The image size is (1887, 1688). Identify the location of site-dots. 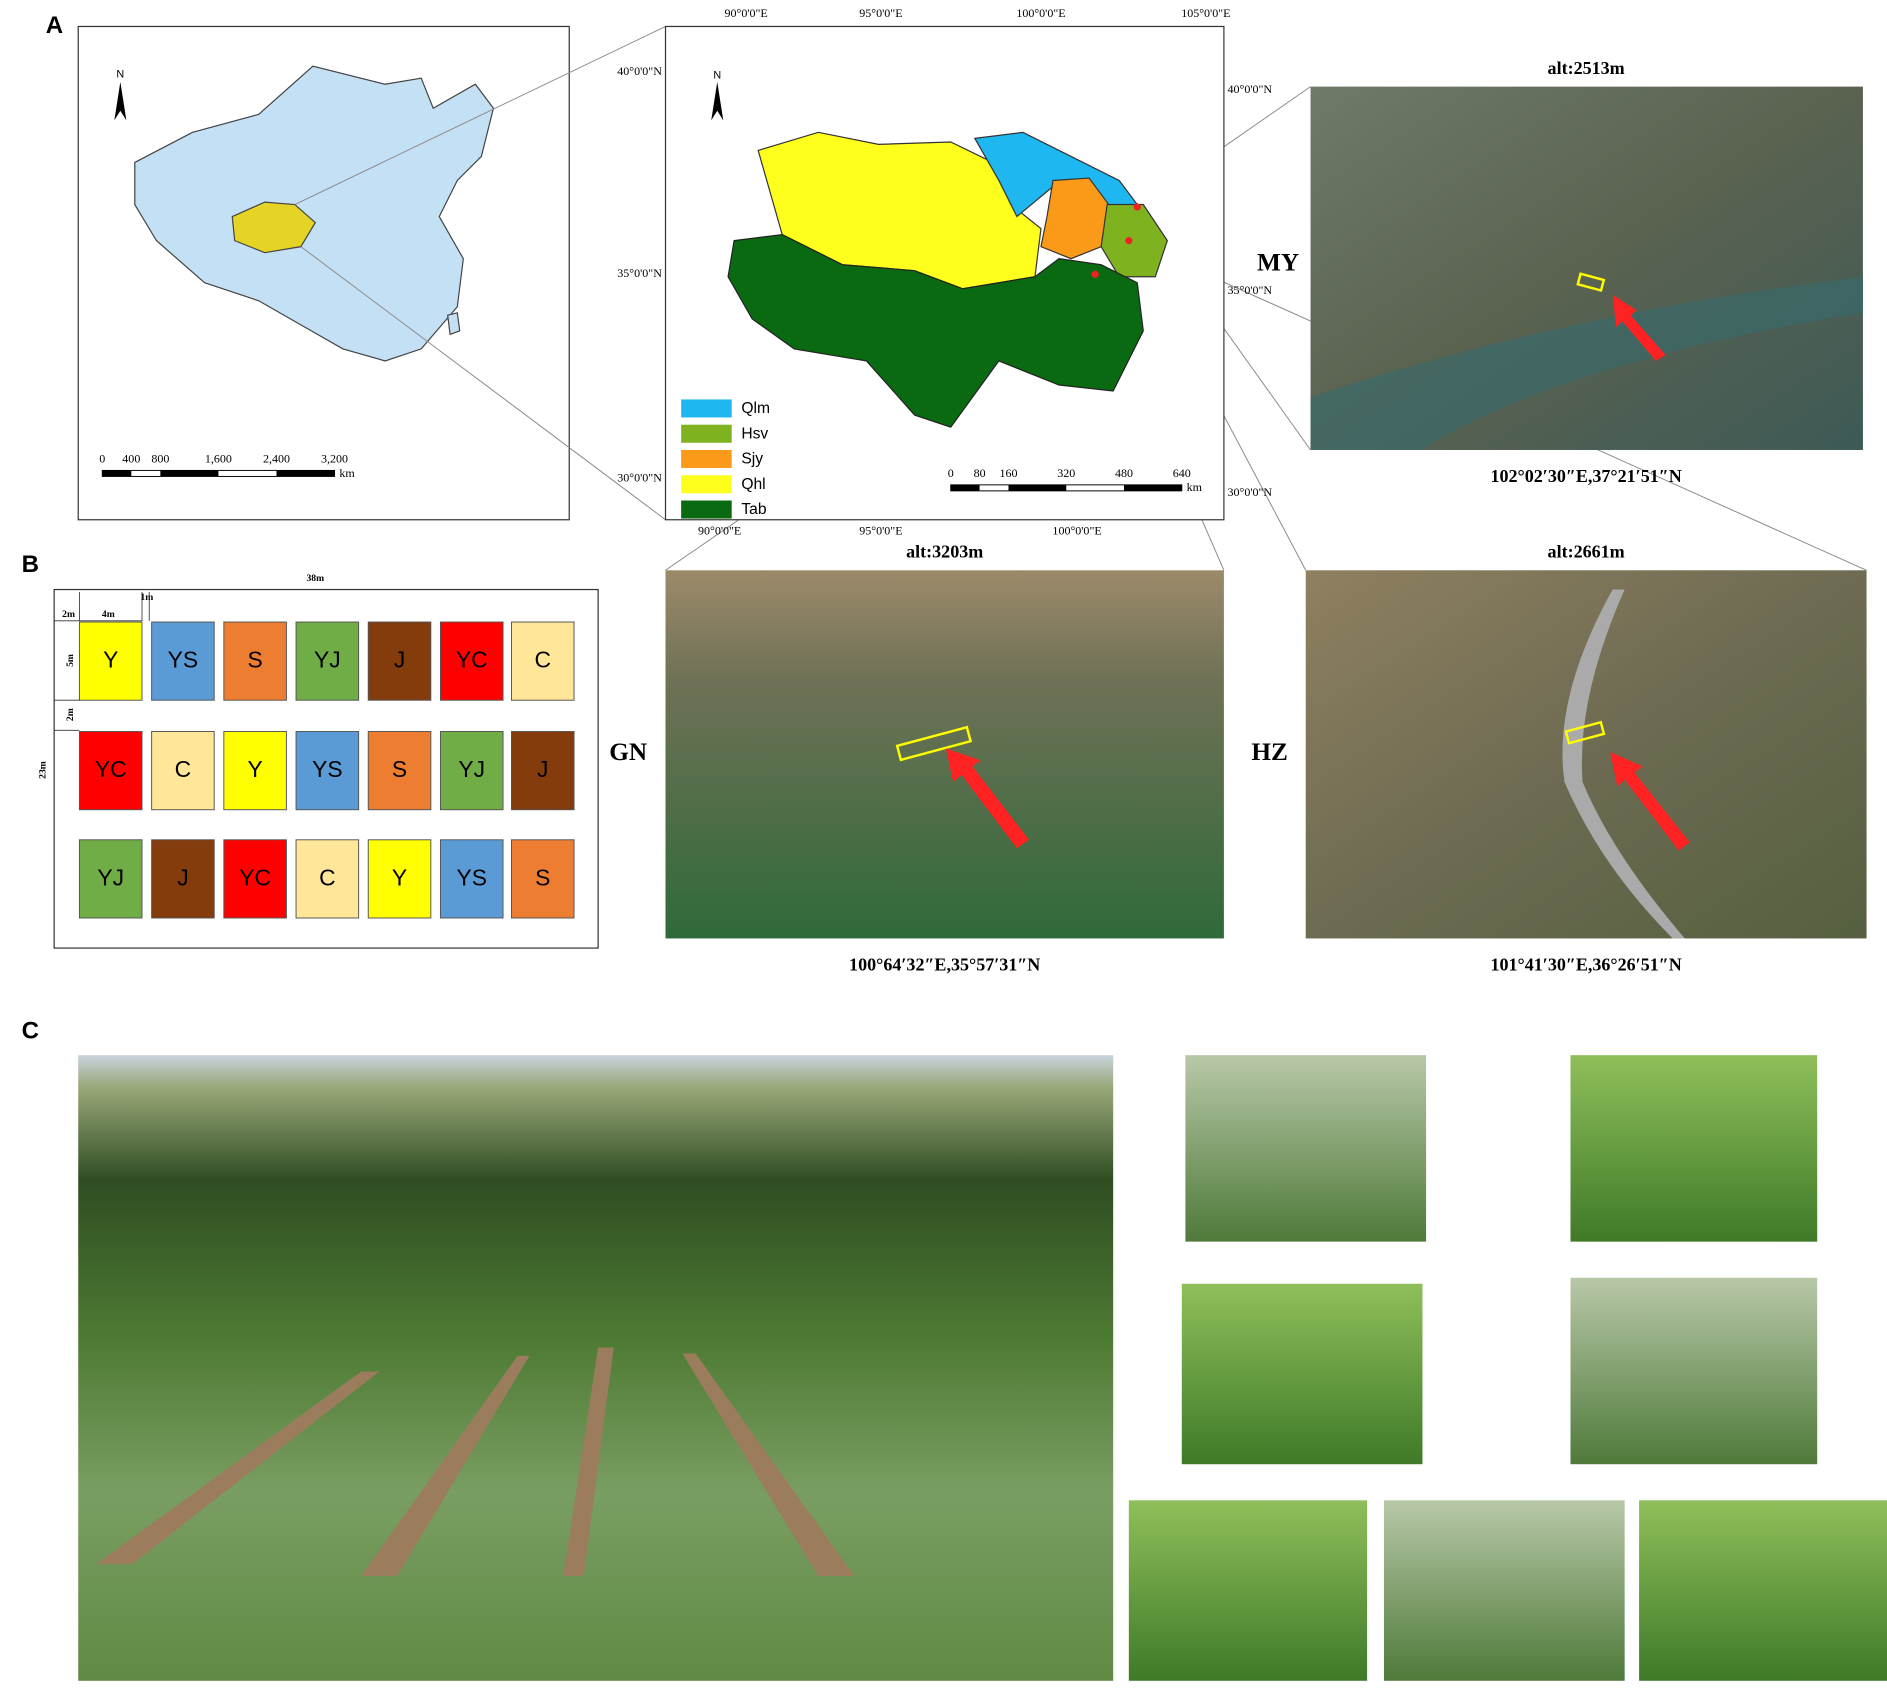
(1116, 240).